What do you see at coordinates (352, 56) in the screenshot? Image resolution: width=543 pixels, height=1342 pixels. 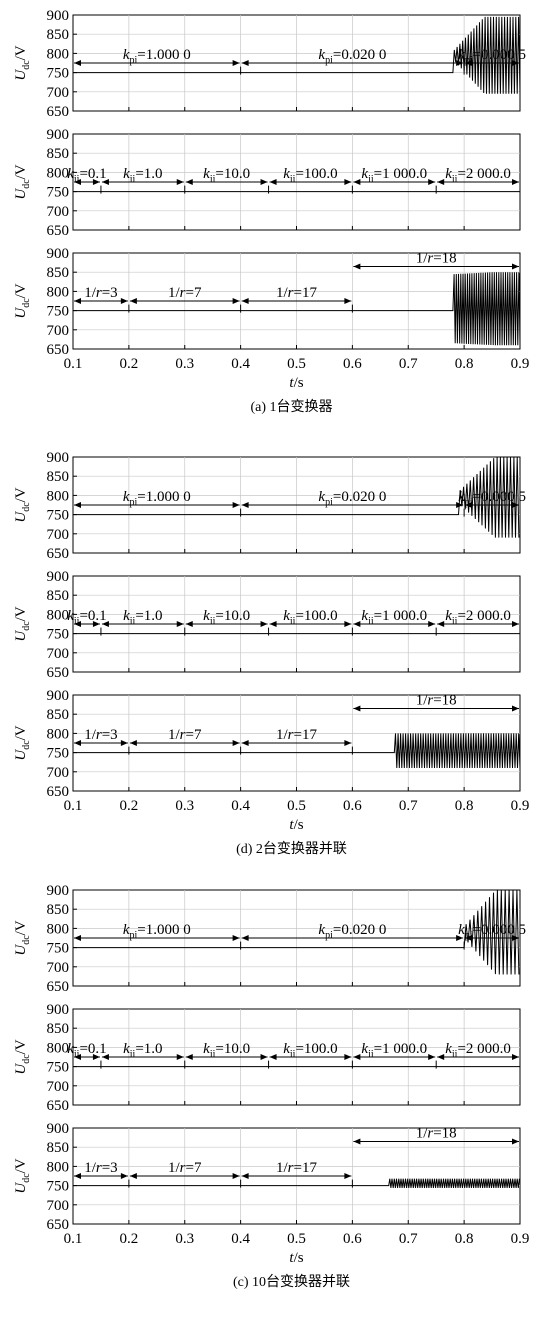 I see `segment-label: kpi=0.020 0` at bounding box center [352, 56].